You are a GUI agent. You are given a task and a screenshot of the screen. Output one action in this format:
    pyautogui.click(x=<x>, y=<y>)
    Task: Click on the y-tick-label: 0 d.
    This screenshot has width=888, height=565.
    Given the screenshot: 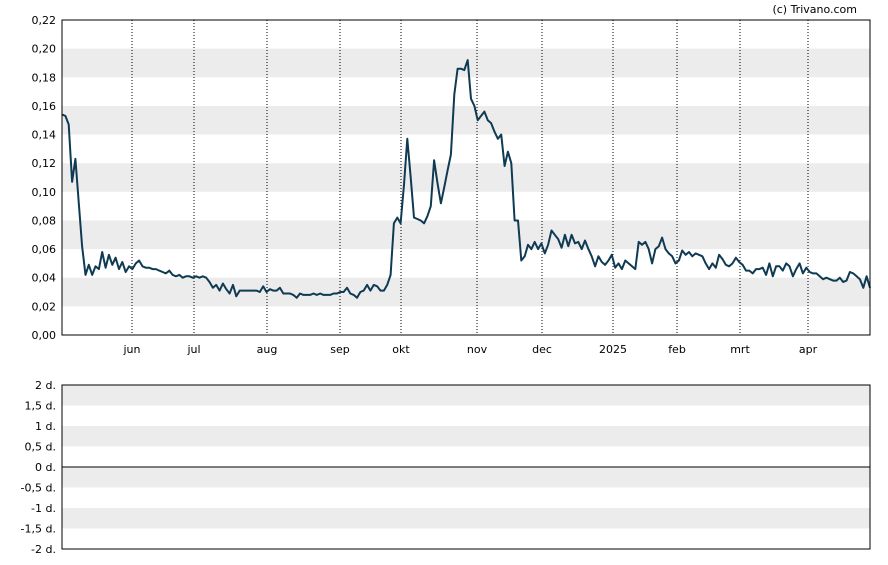 What is the action you would take?
    pyautogui.click(x=45, y=467)
    